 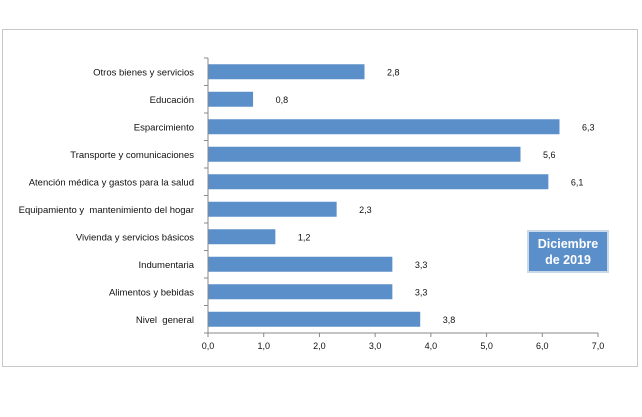 What do you see at coordinates (486, 346) in the screenshot?
I see `x-tick-label: 5,0` at bounding box center [486, 346].